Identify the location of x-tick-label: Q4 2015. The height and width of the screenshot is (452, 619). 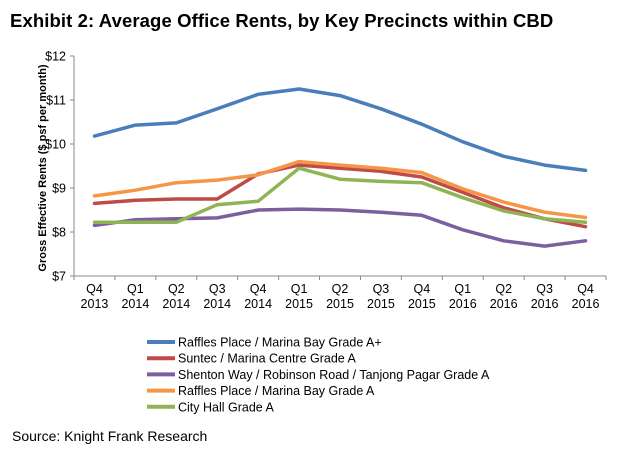
(422, 296).